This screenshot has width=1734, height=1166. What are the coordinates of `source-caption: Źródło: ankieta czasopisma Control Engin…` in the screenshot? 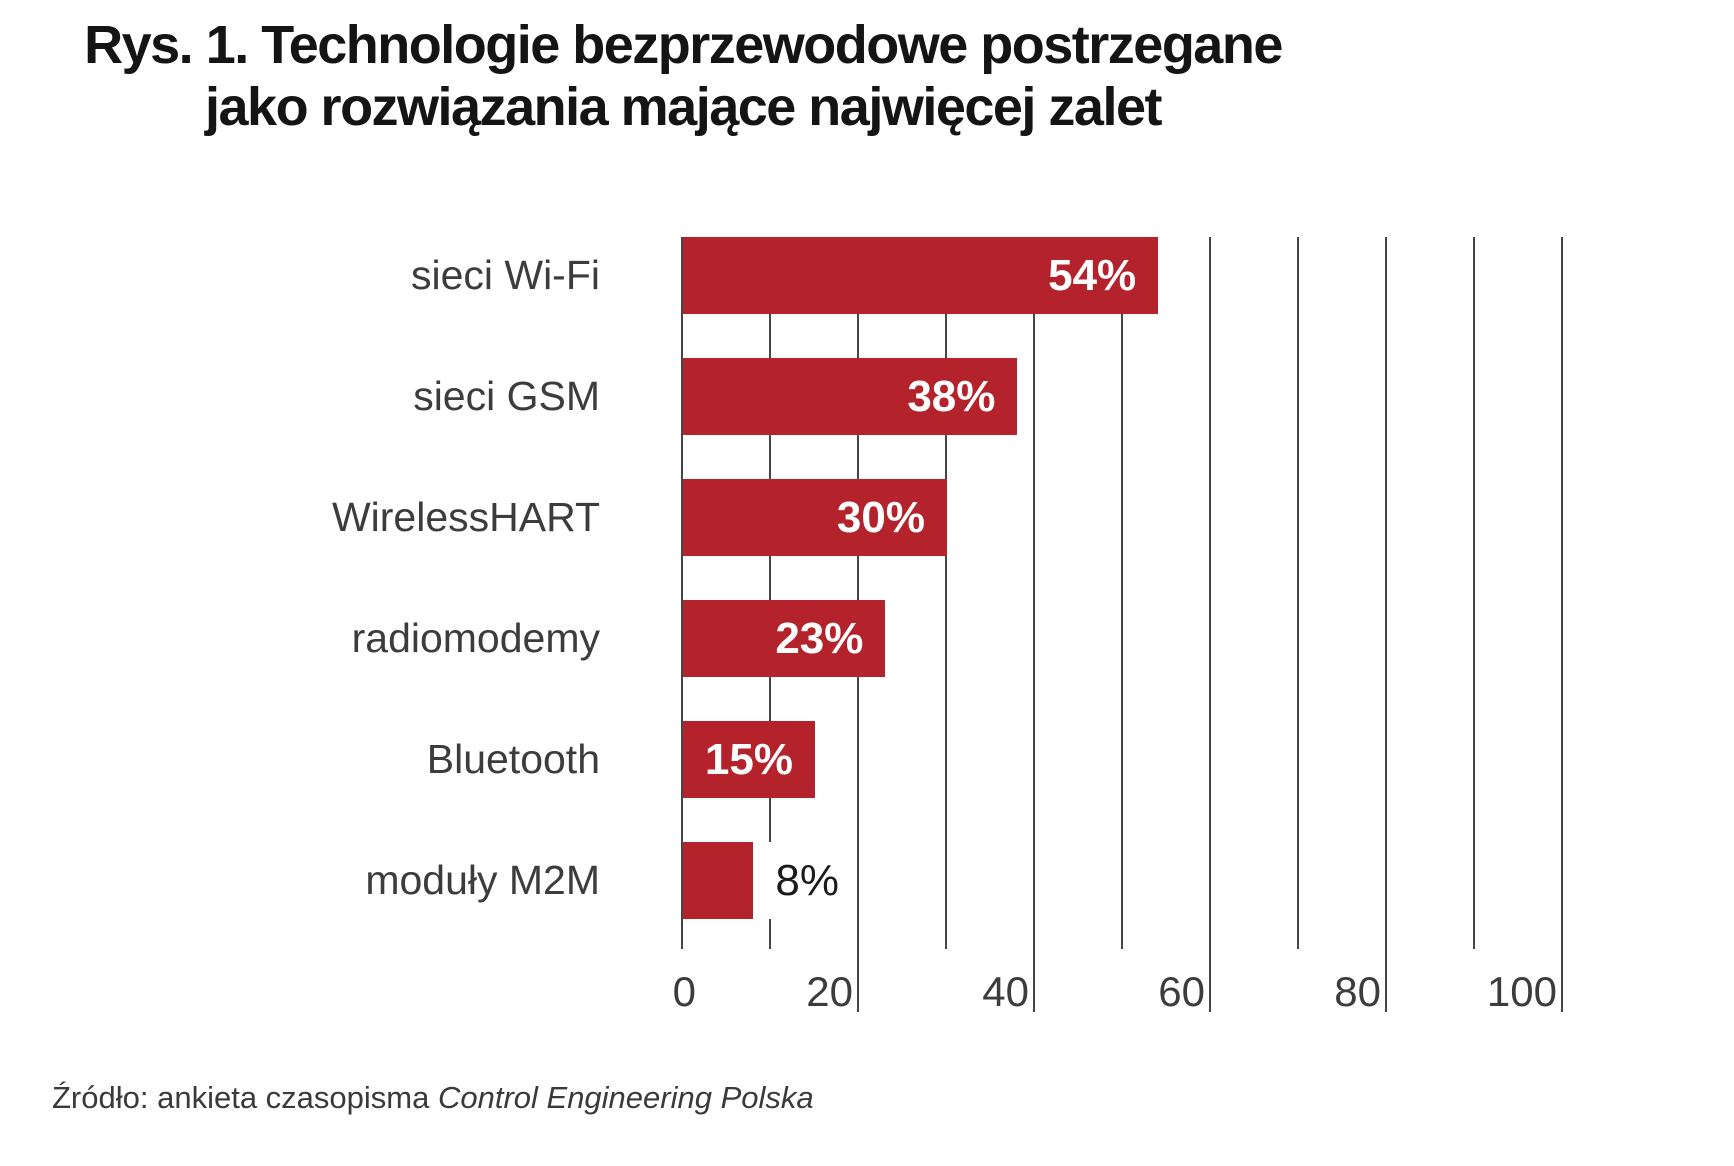 It's located at (433, 1098).